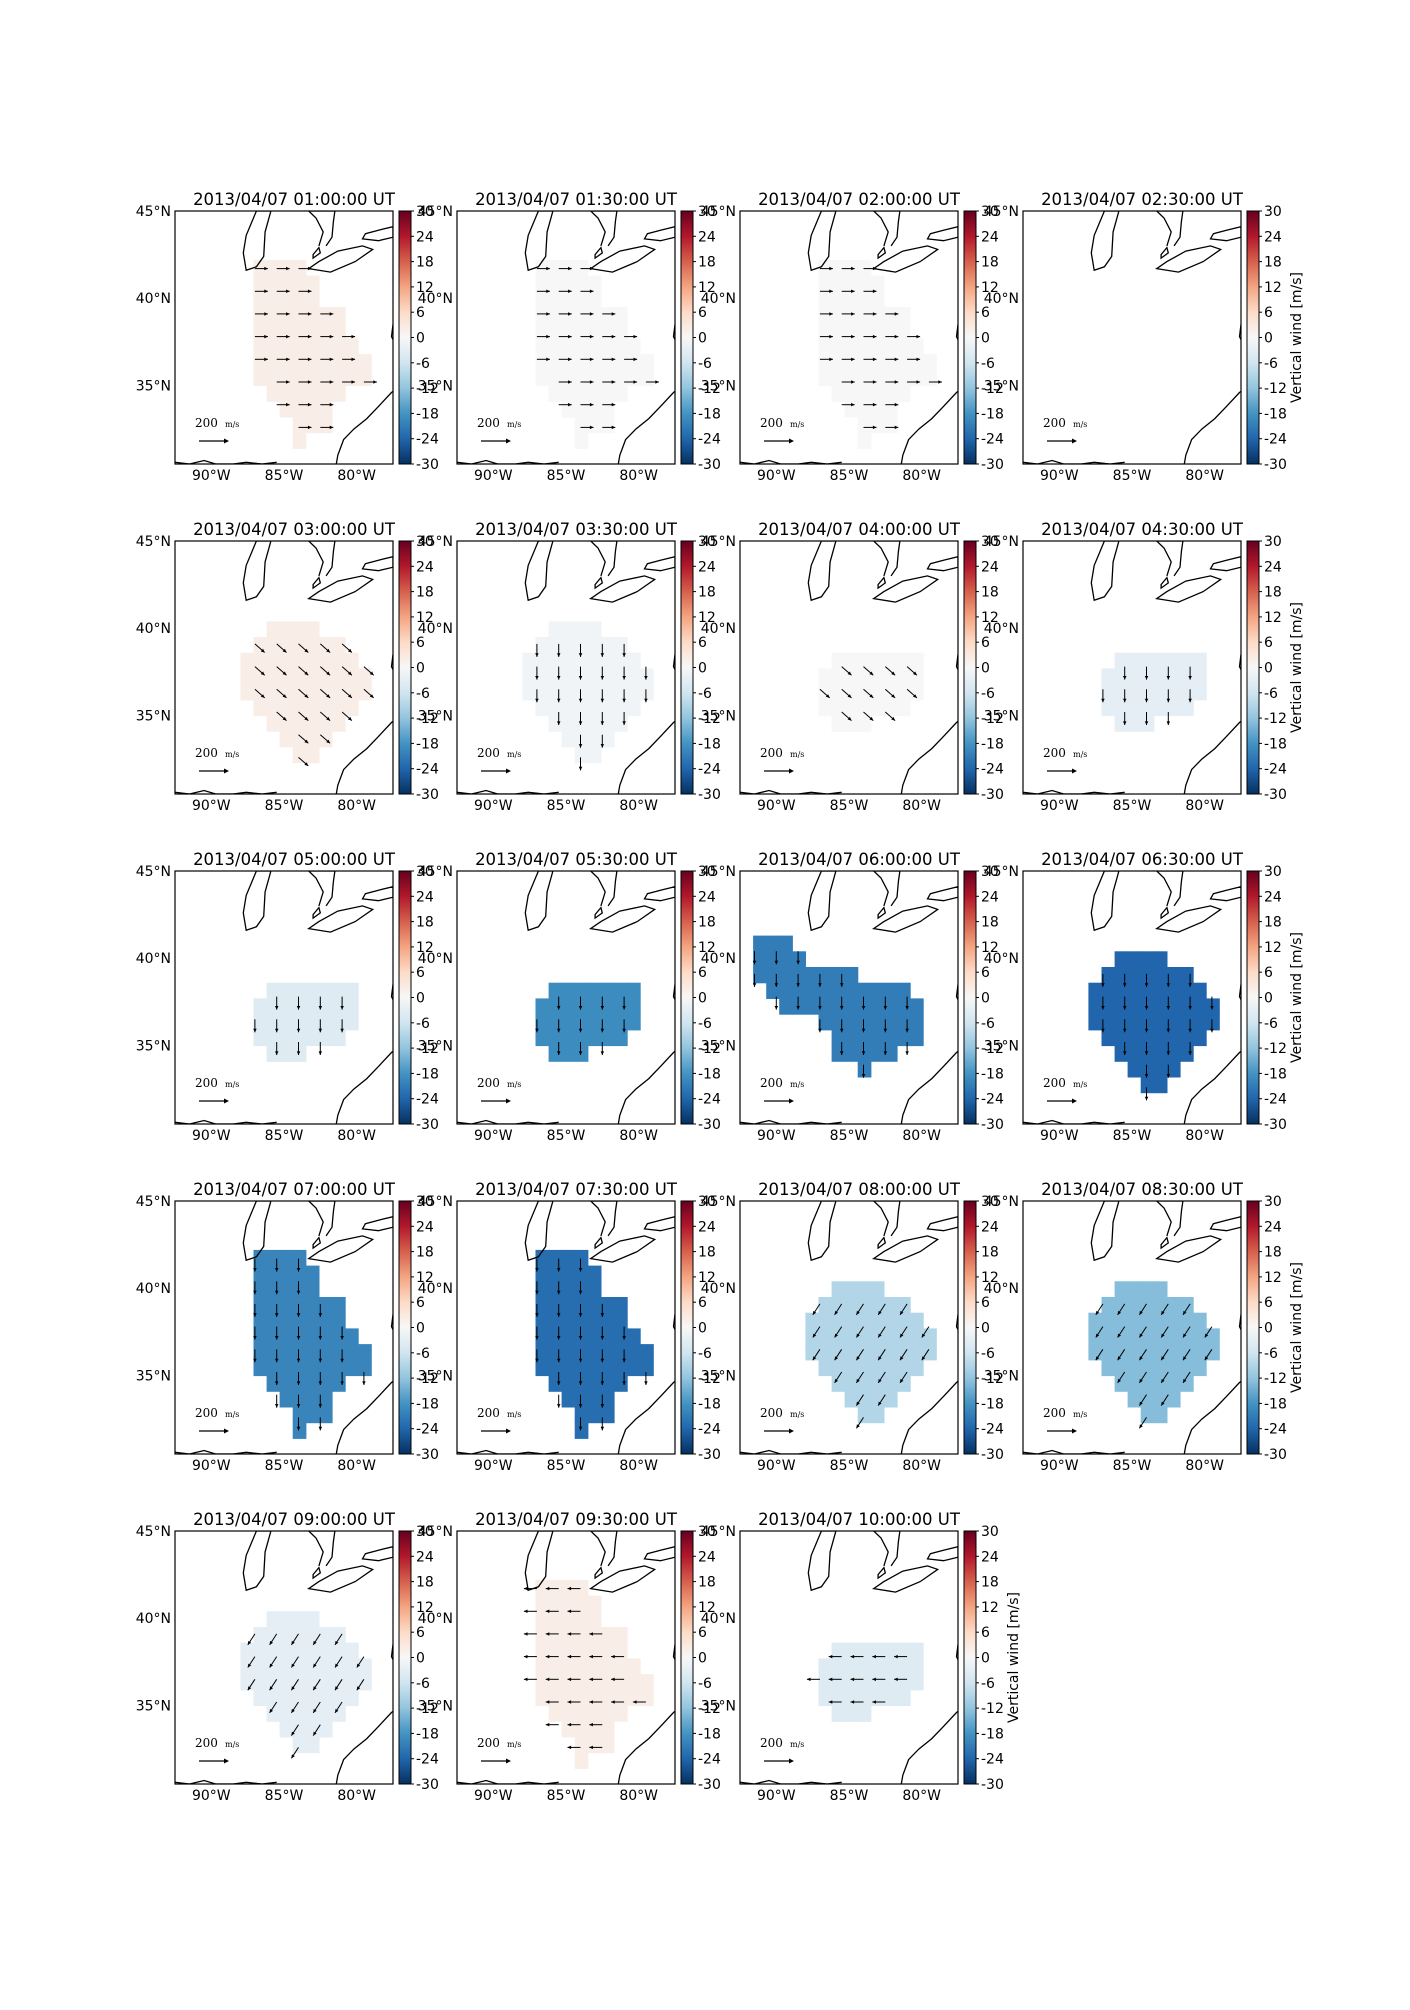 The image size is (1410, 2010). I want to click on atlantic-coast, so click(646, 724).